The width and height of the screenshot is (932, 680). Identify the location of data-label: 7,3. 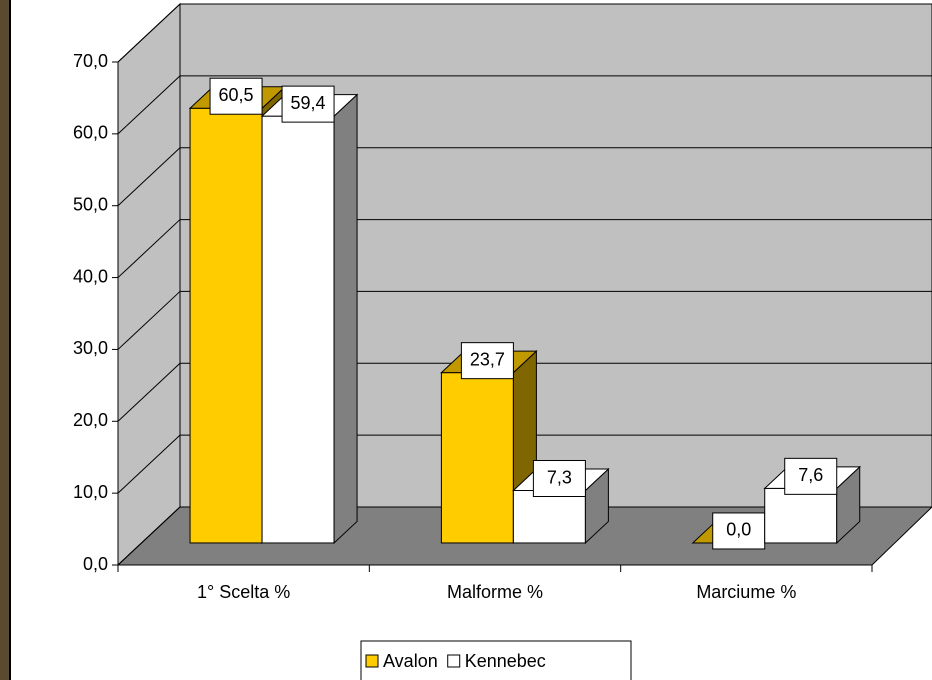
(559, 477).